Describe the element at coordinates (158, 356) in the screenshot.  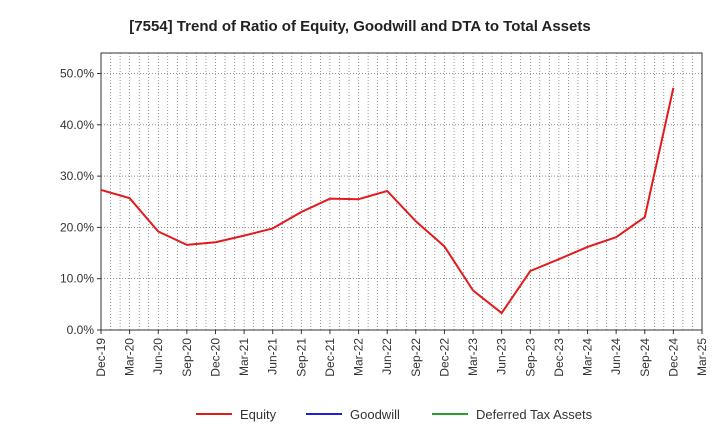
I see `x-tick-label: Jun-20` at that location.